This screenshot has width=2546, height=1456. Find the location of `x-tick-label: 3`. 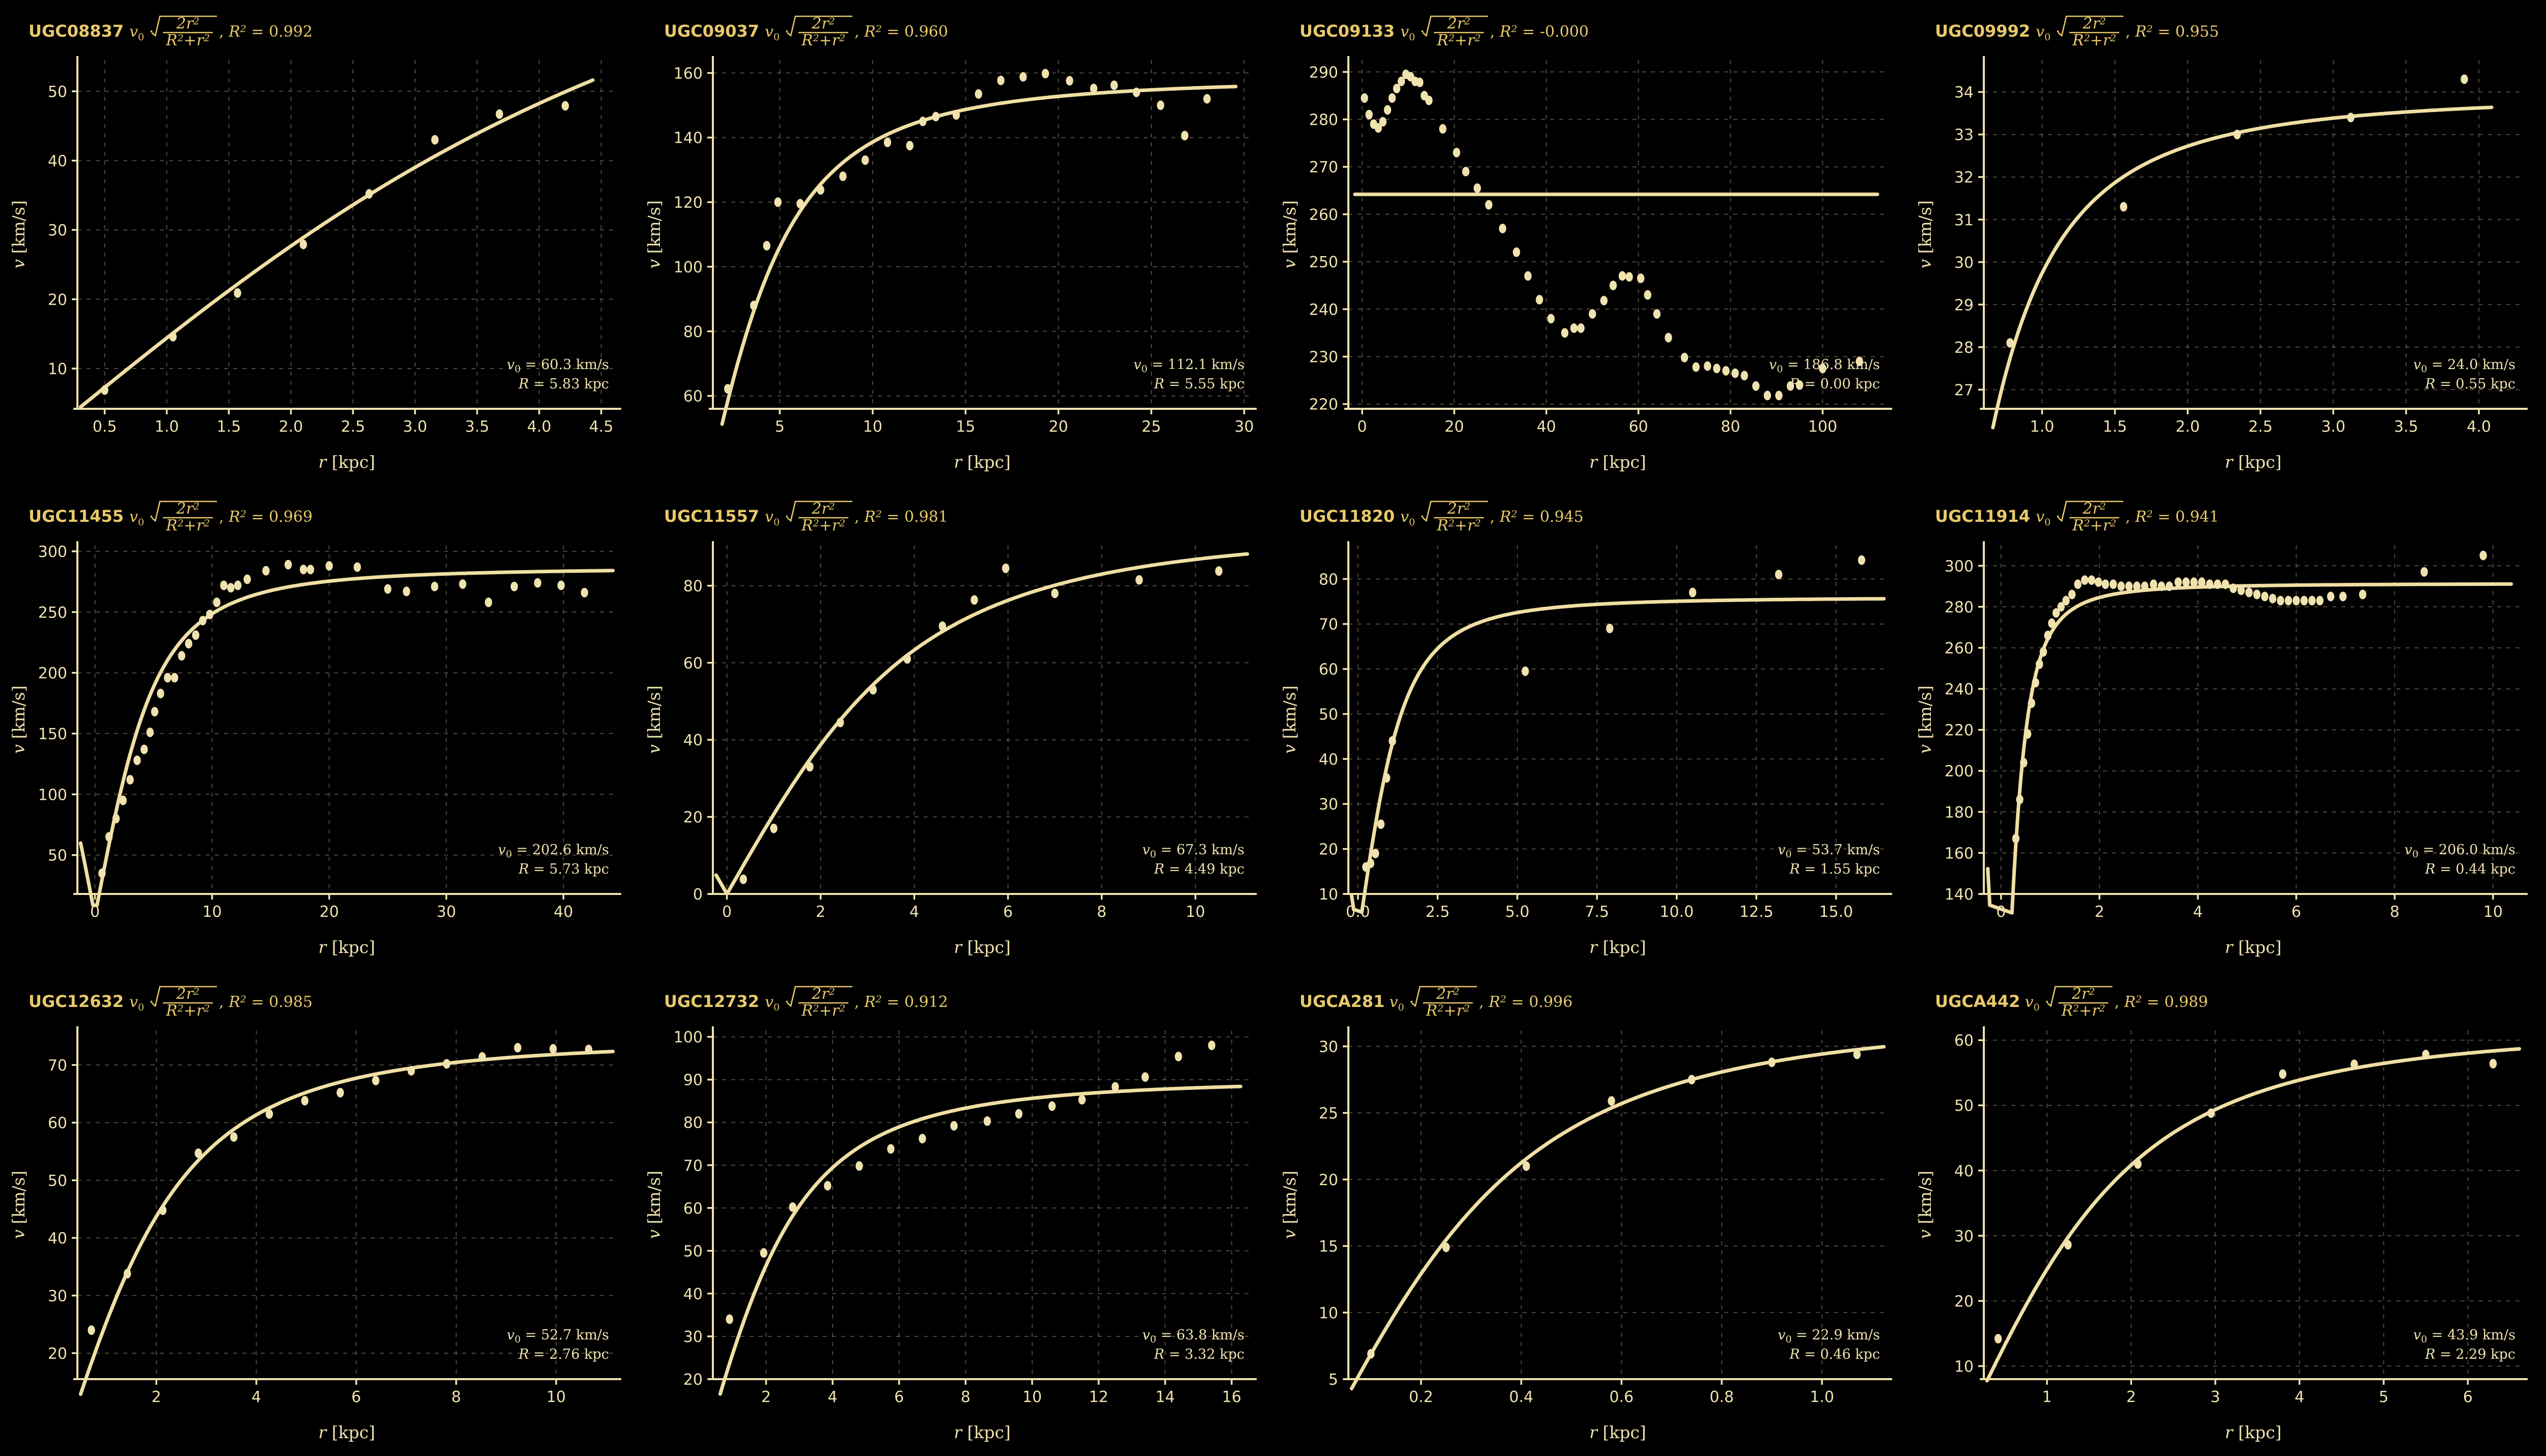

x-tick-label: 3 is located at coordinates (2215, 1397).